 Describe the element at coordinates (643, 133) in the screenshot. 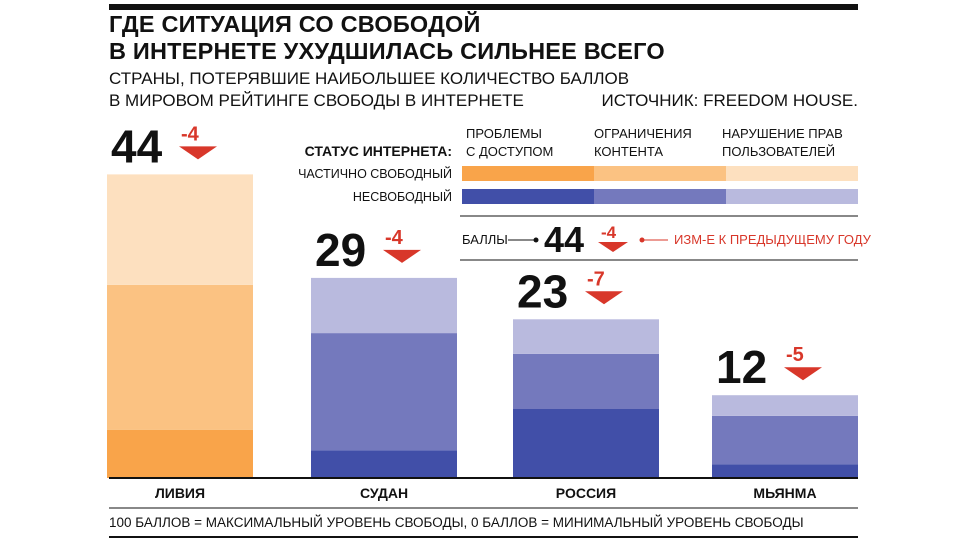

I see `legend-column-2-line-1: Ограничения` at that location.